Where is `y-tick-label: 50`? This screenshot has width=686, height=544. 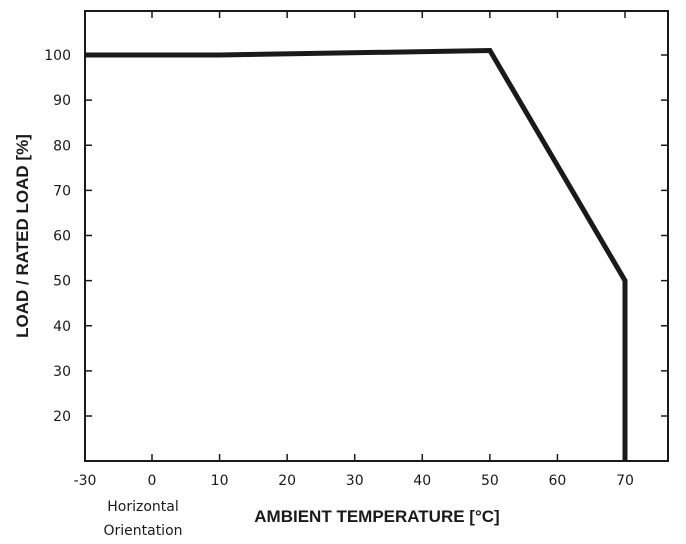 y-tick-label: 50 is located at coordinates (62, 282).